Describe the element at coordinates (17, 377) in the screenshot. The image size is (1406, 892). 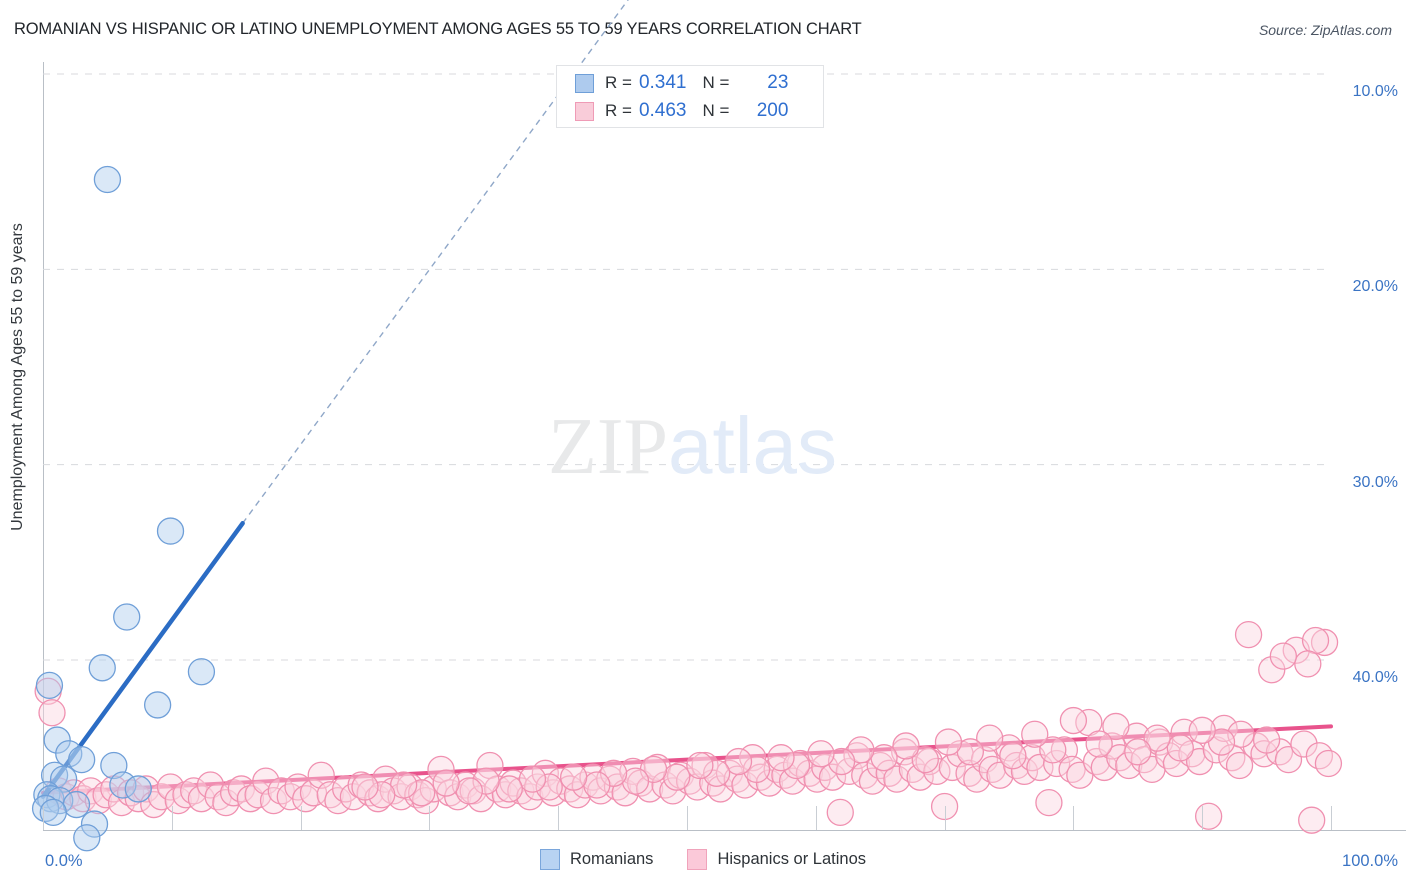
I see `y-axis-title: Unemployment Among Ages 55 to 59 years` at that location.